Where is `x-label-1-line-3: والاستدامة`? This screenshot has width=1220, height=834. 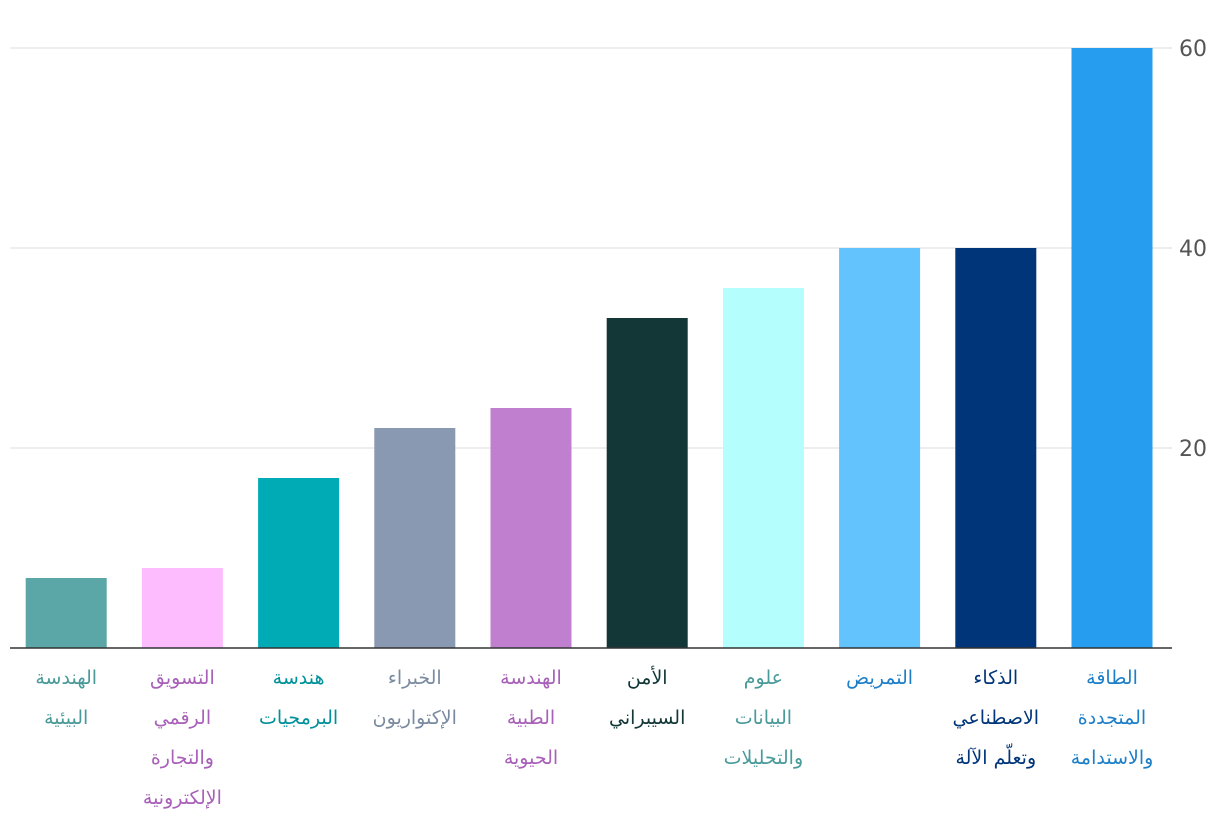
x-label-1-line-3: والاستدامة is located at coordinates (1112, 758).